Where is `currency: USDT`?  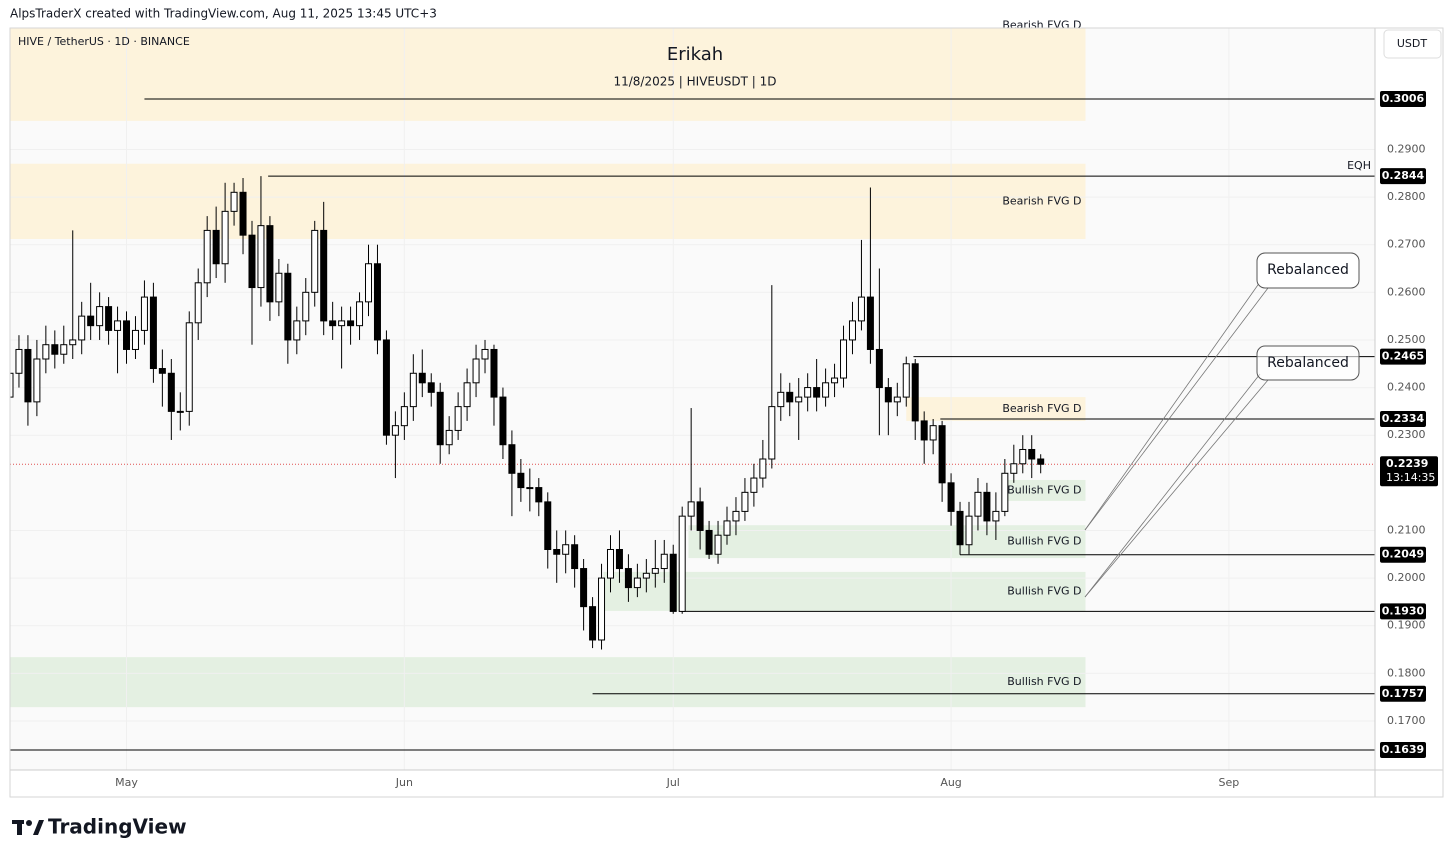 currency: USDT is located at coordinates (1412, 43).